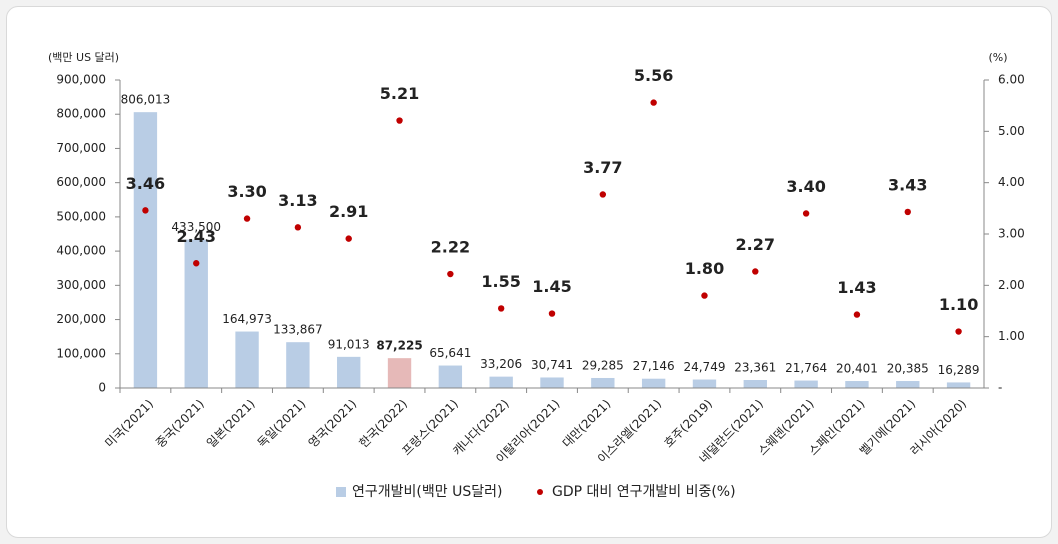  I want to click on x-tick-label: 미국(2021), so click(129, 424).